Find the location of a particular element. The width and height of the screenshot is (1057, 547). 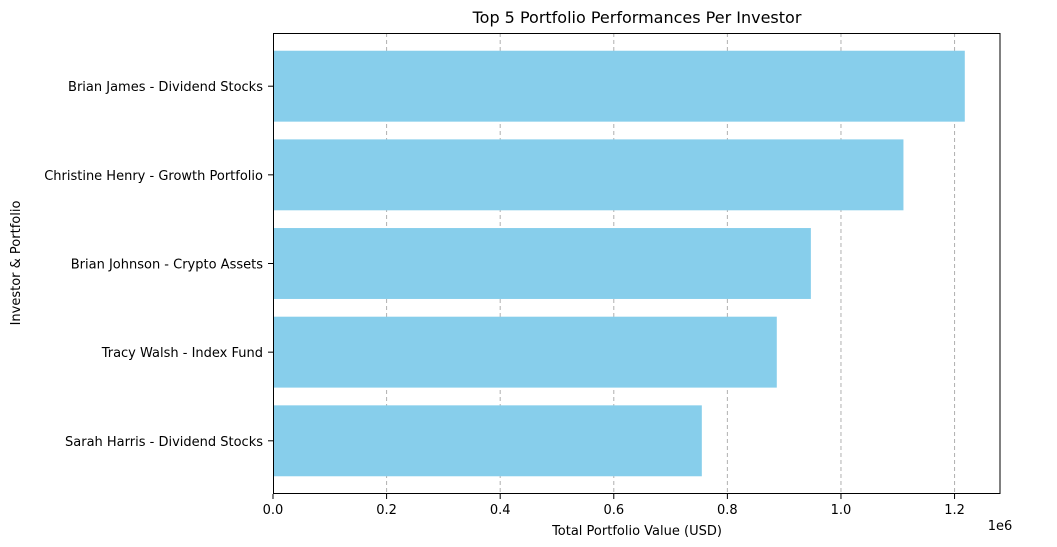

x-tick-label: 0.6 is located at coordinates (613, 510).